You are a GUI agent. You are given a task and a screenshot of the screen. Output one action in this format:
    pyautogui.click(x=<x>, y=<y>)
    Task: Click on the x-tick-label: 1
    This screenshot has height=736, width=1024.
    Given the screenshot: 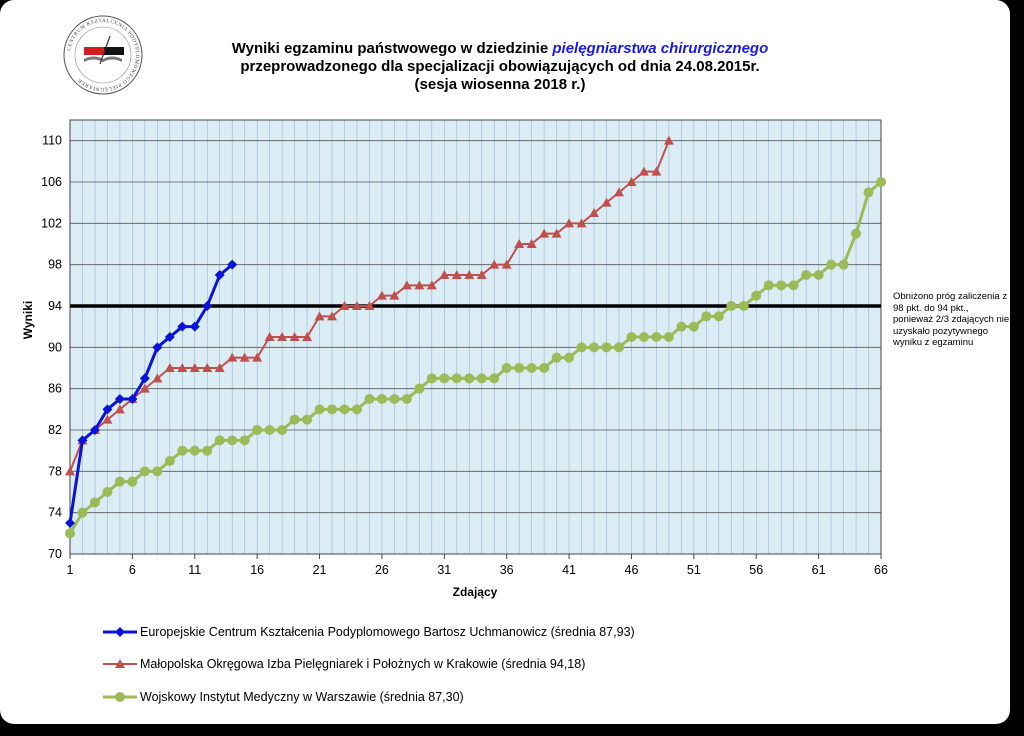 What is the action you would take?
    pyautogui.click(x=70, y=570)
    